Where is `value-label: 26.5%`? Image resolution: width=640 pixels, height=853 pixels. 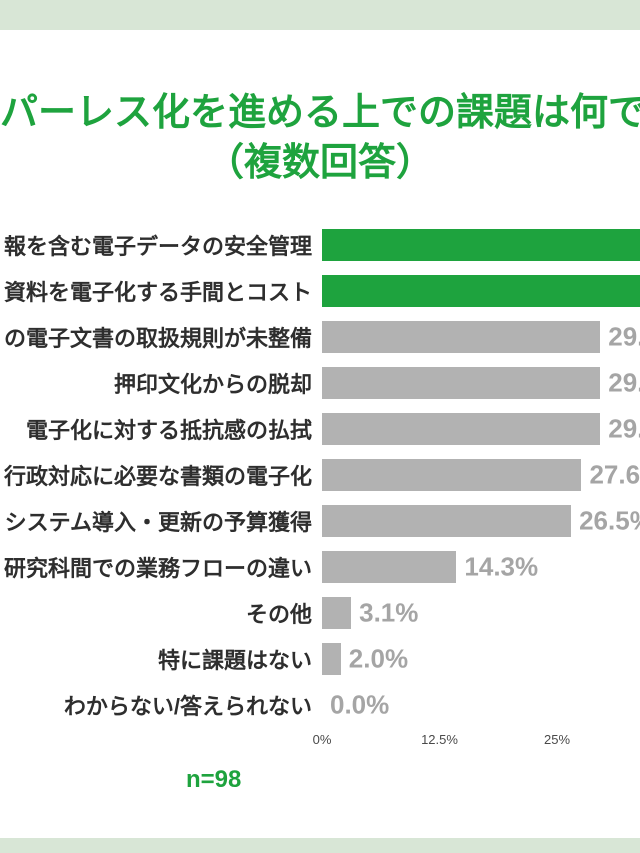
value-label: 26.5% is located at coordinates (609, 520).